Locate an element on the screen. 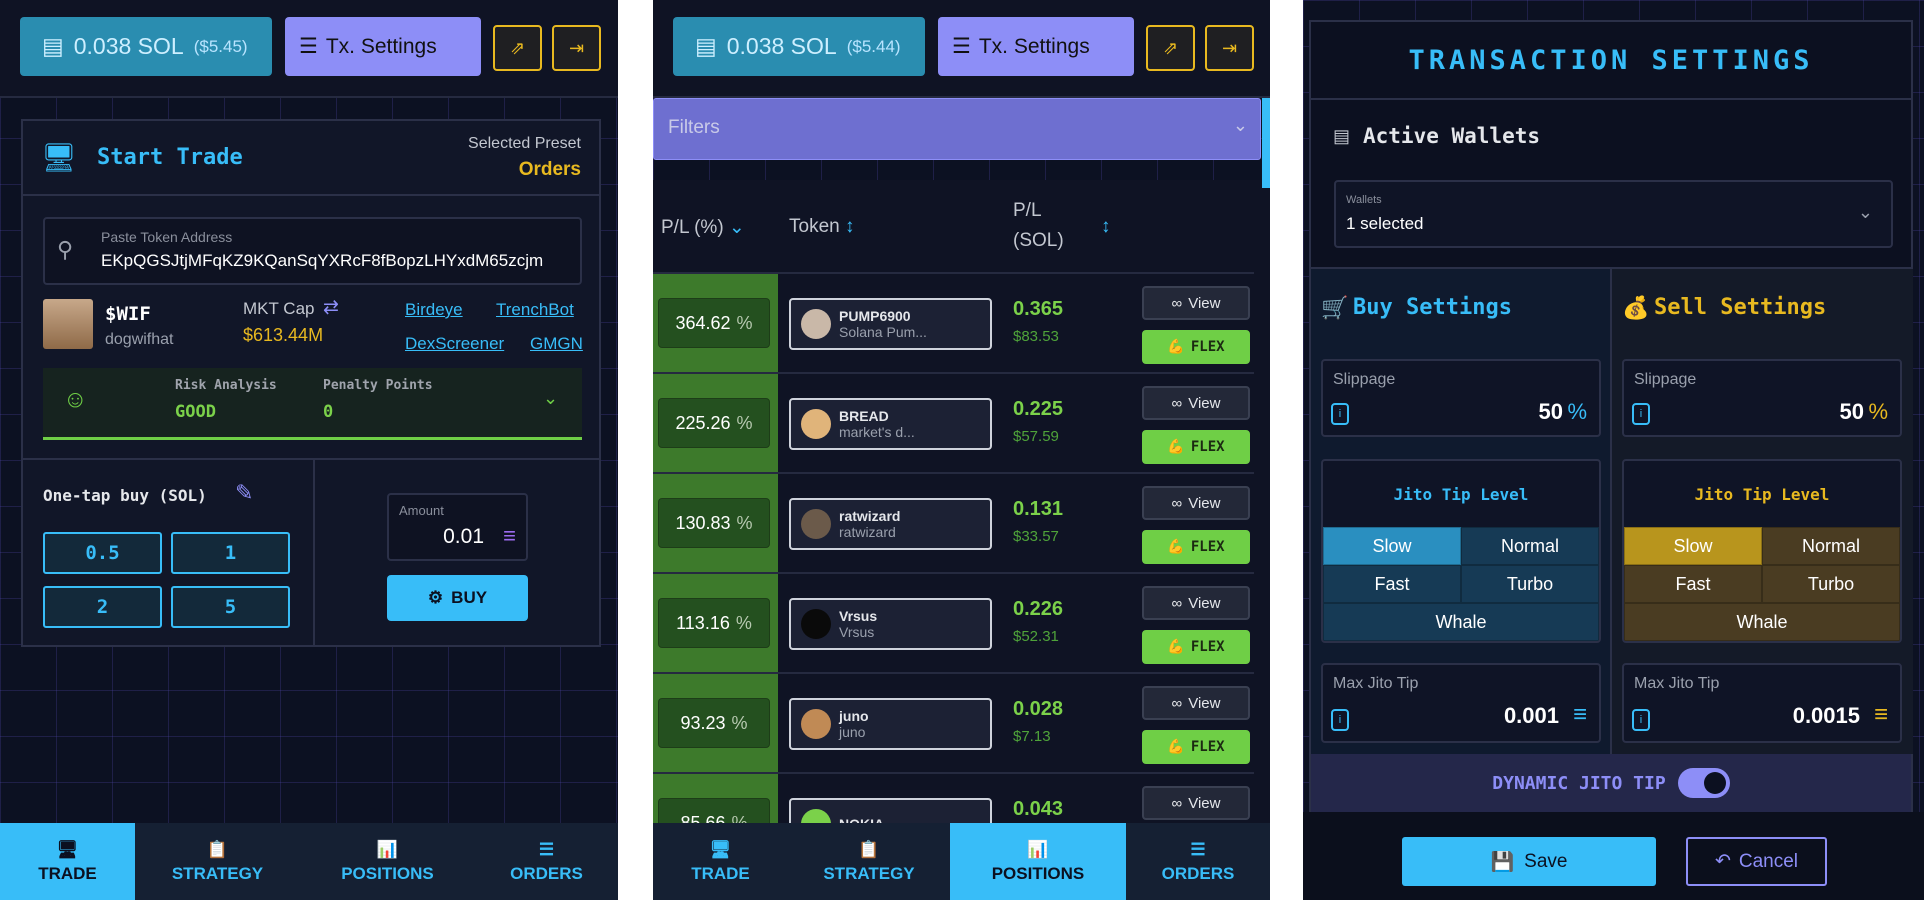 This screenshot has width=1924, height=900. link-trenchbot: TrenchBot is located at coordinates (535, 309).